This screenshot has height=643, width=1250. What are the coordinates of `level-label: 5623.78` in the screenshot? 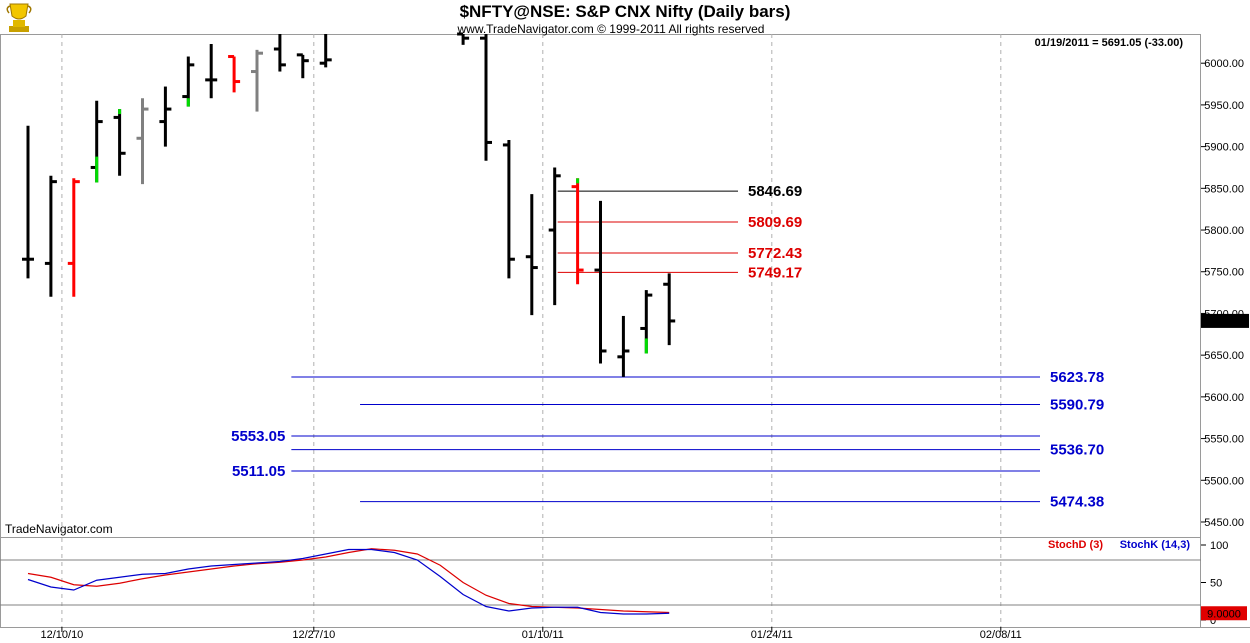 It's located at (1077, 377).